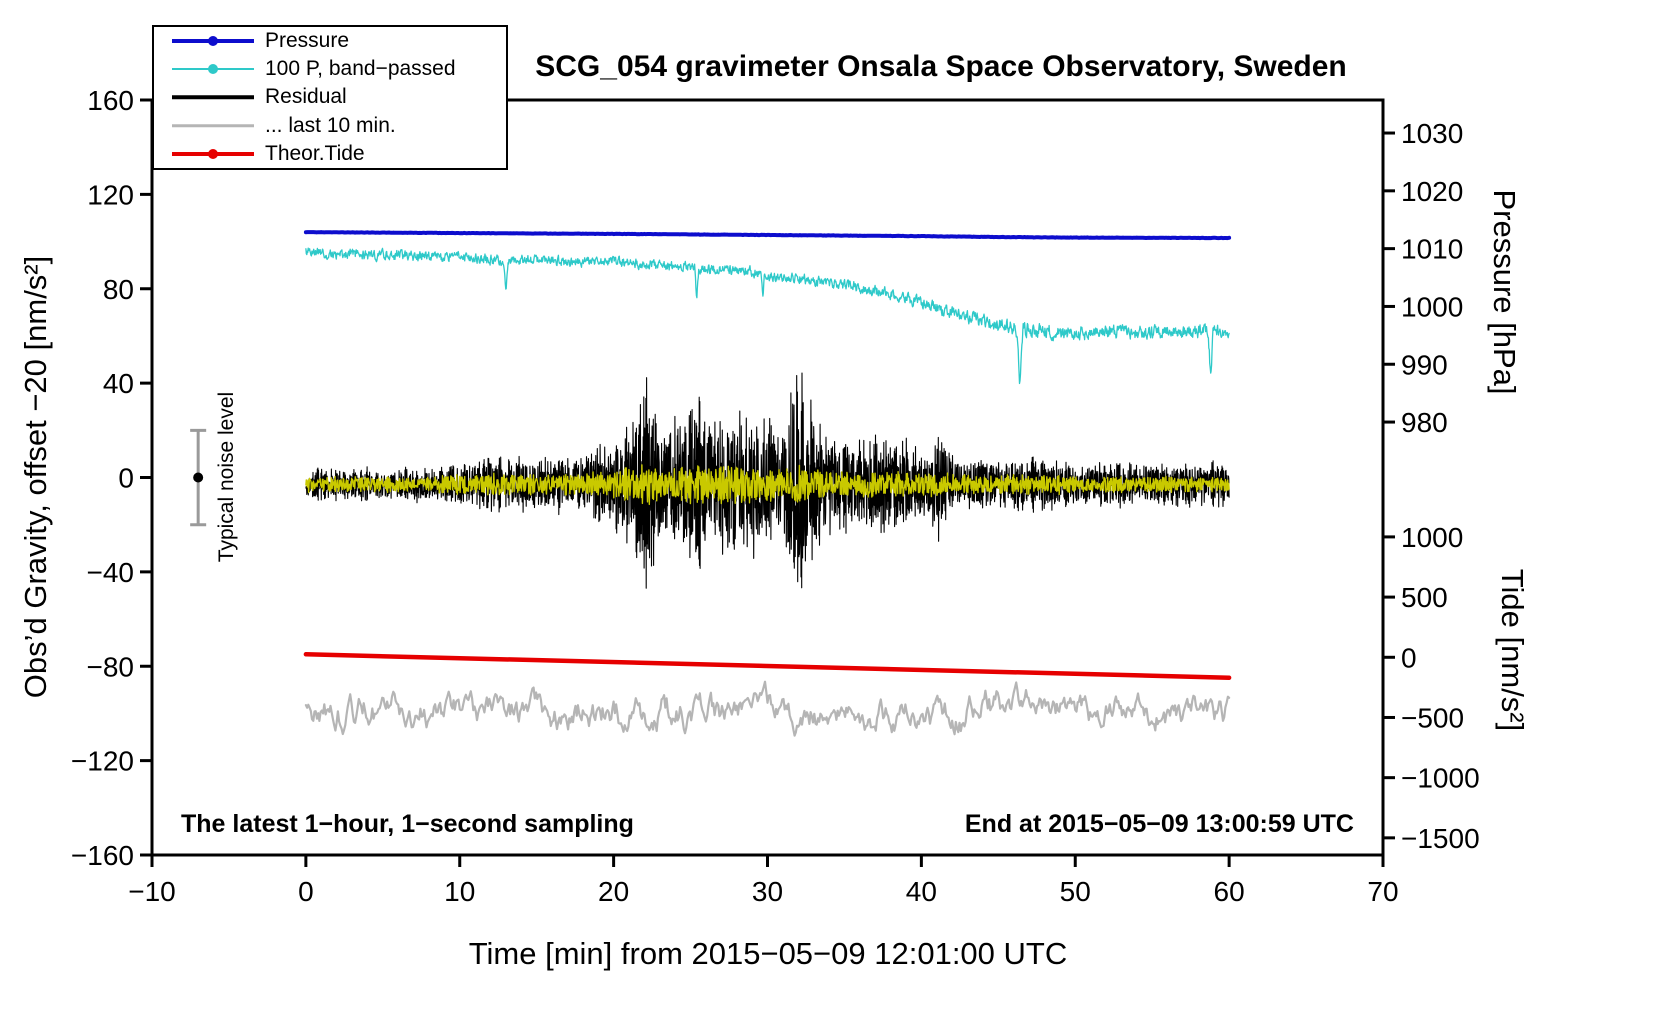  I want to click on left-tick-label: −40, so click(111, 572).